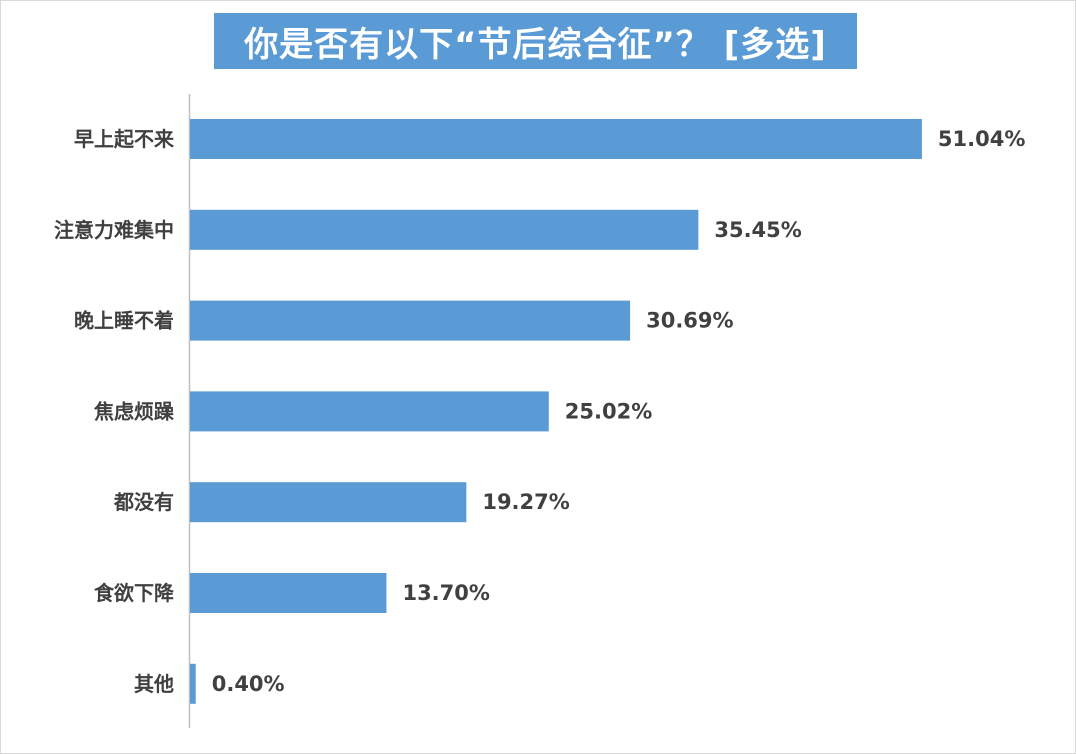 The width and height of the screenshot is (1076, 754). I want to click on value-label-6: 0.40%, so click(248, 684).